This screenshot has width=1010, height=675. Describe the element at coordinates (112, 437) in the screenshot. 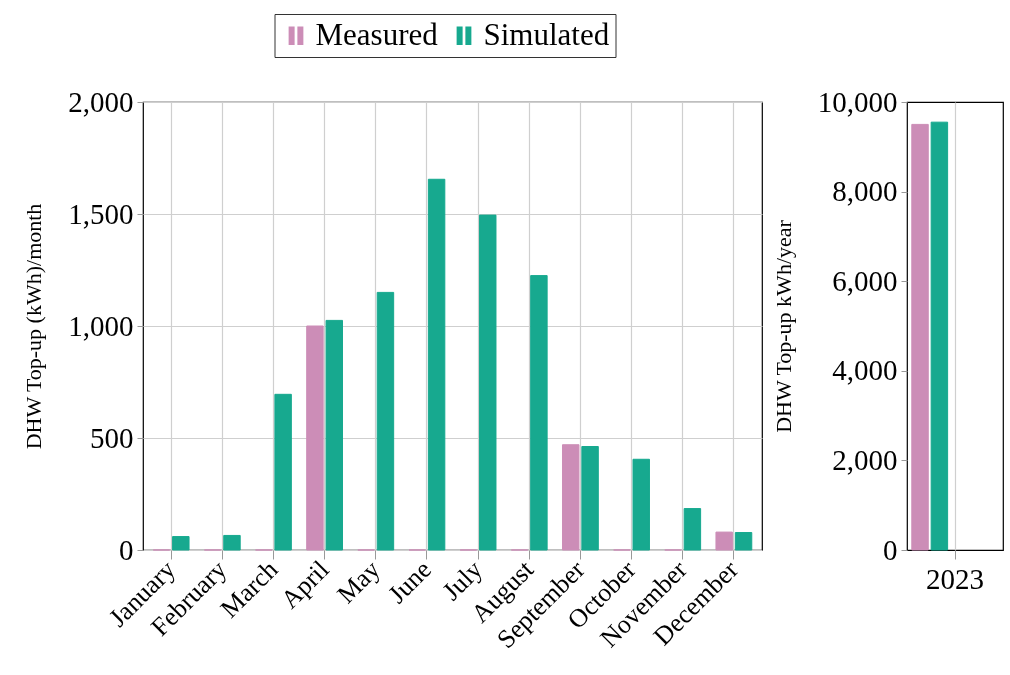

I see `y-tick-label: 500` at that location.